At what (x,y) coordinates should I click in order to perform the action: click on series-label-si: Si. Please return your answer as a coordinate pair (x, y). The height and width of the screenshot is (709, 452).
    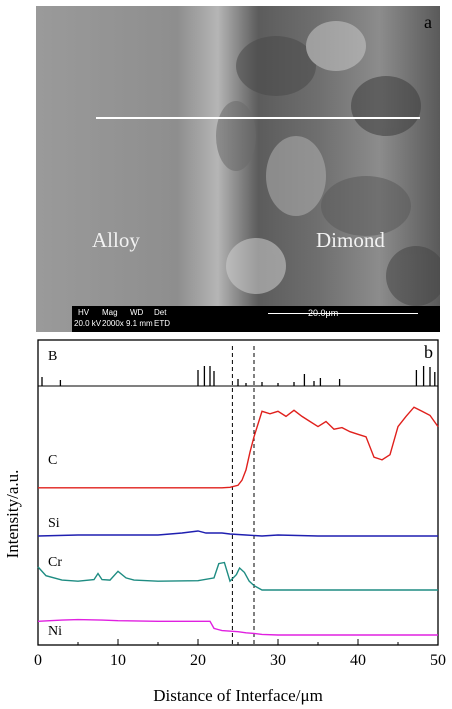
    Looking at the image, I should click on (54, 523).